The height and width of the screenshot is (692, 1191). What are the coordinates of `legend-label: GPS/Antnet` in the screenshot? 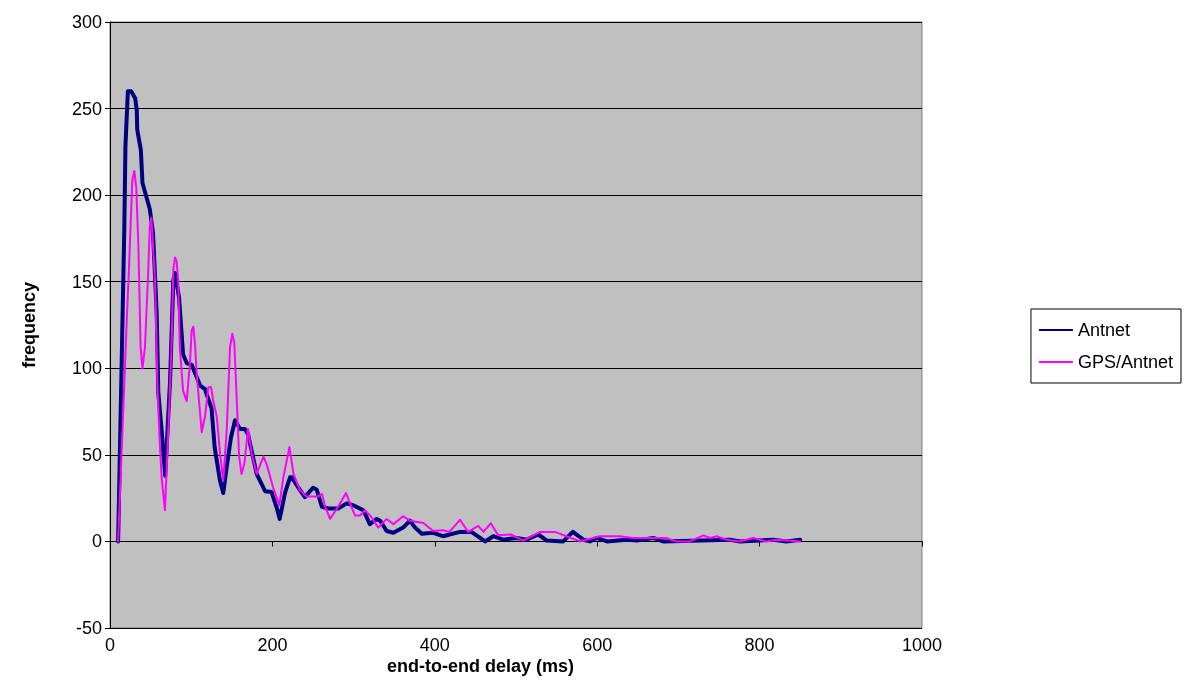 It's located at (1125, 362).